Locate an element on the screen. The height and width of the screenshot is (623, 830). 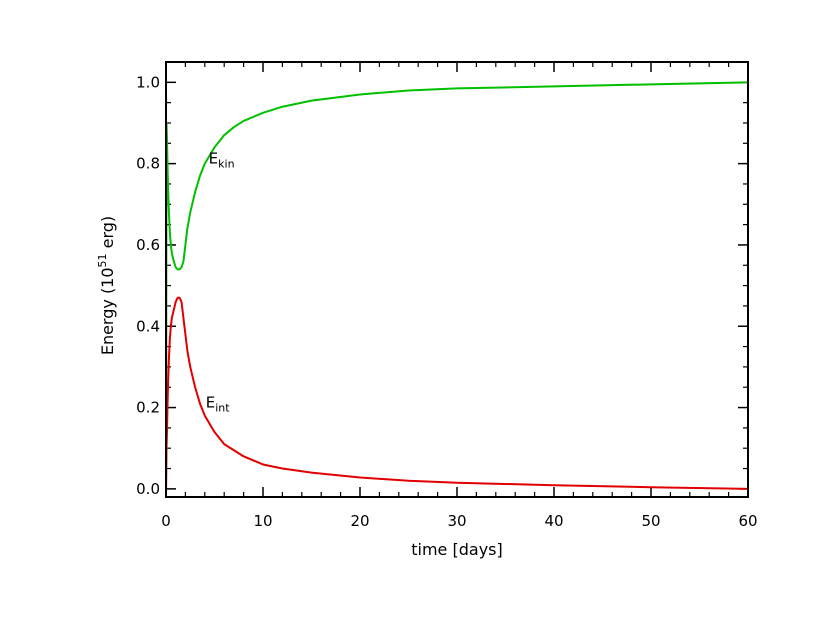
y-tick-label: 0.6 is located at coordinates (148, 245).